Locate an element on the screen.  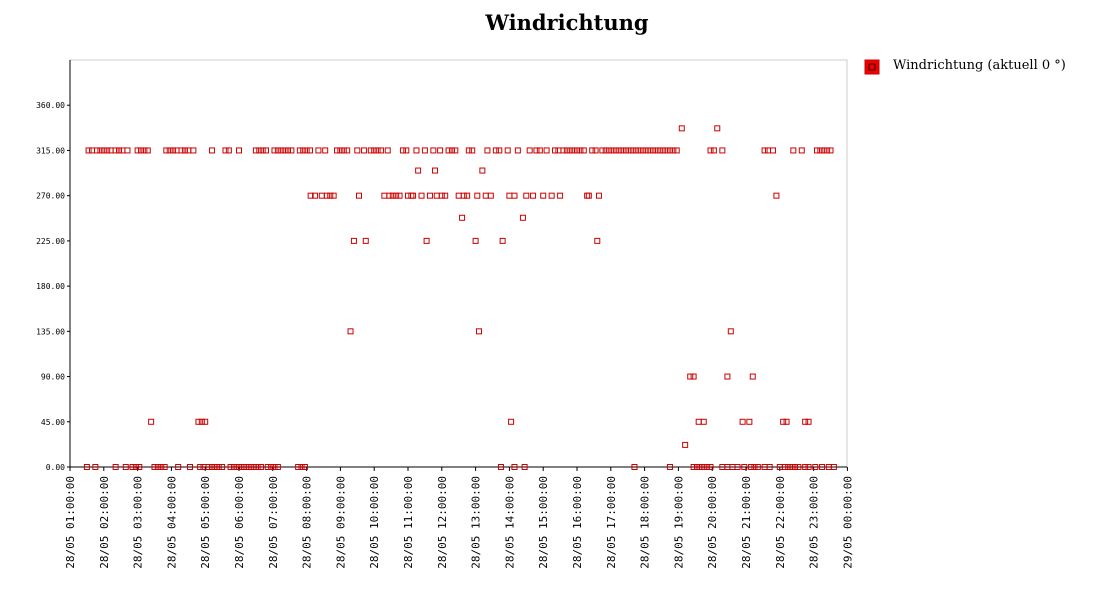
legend-swatch-inner is located at coordinates (872, 67).